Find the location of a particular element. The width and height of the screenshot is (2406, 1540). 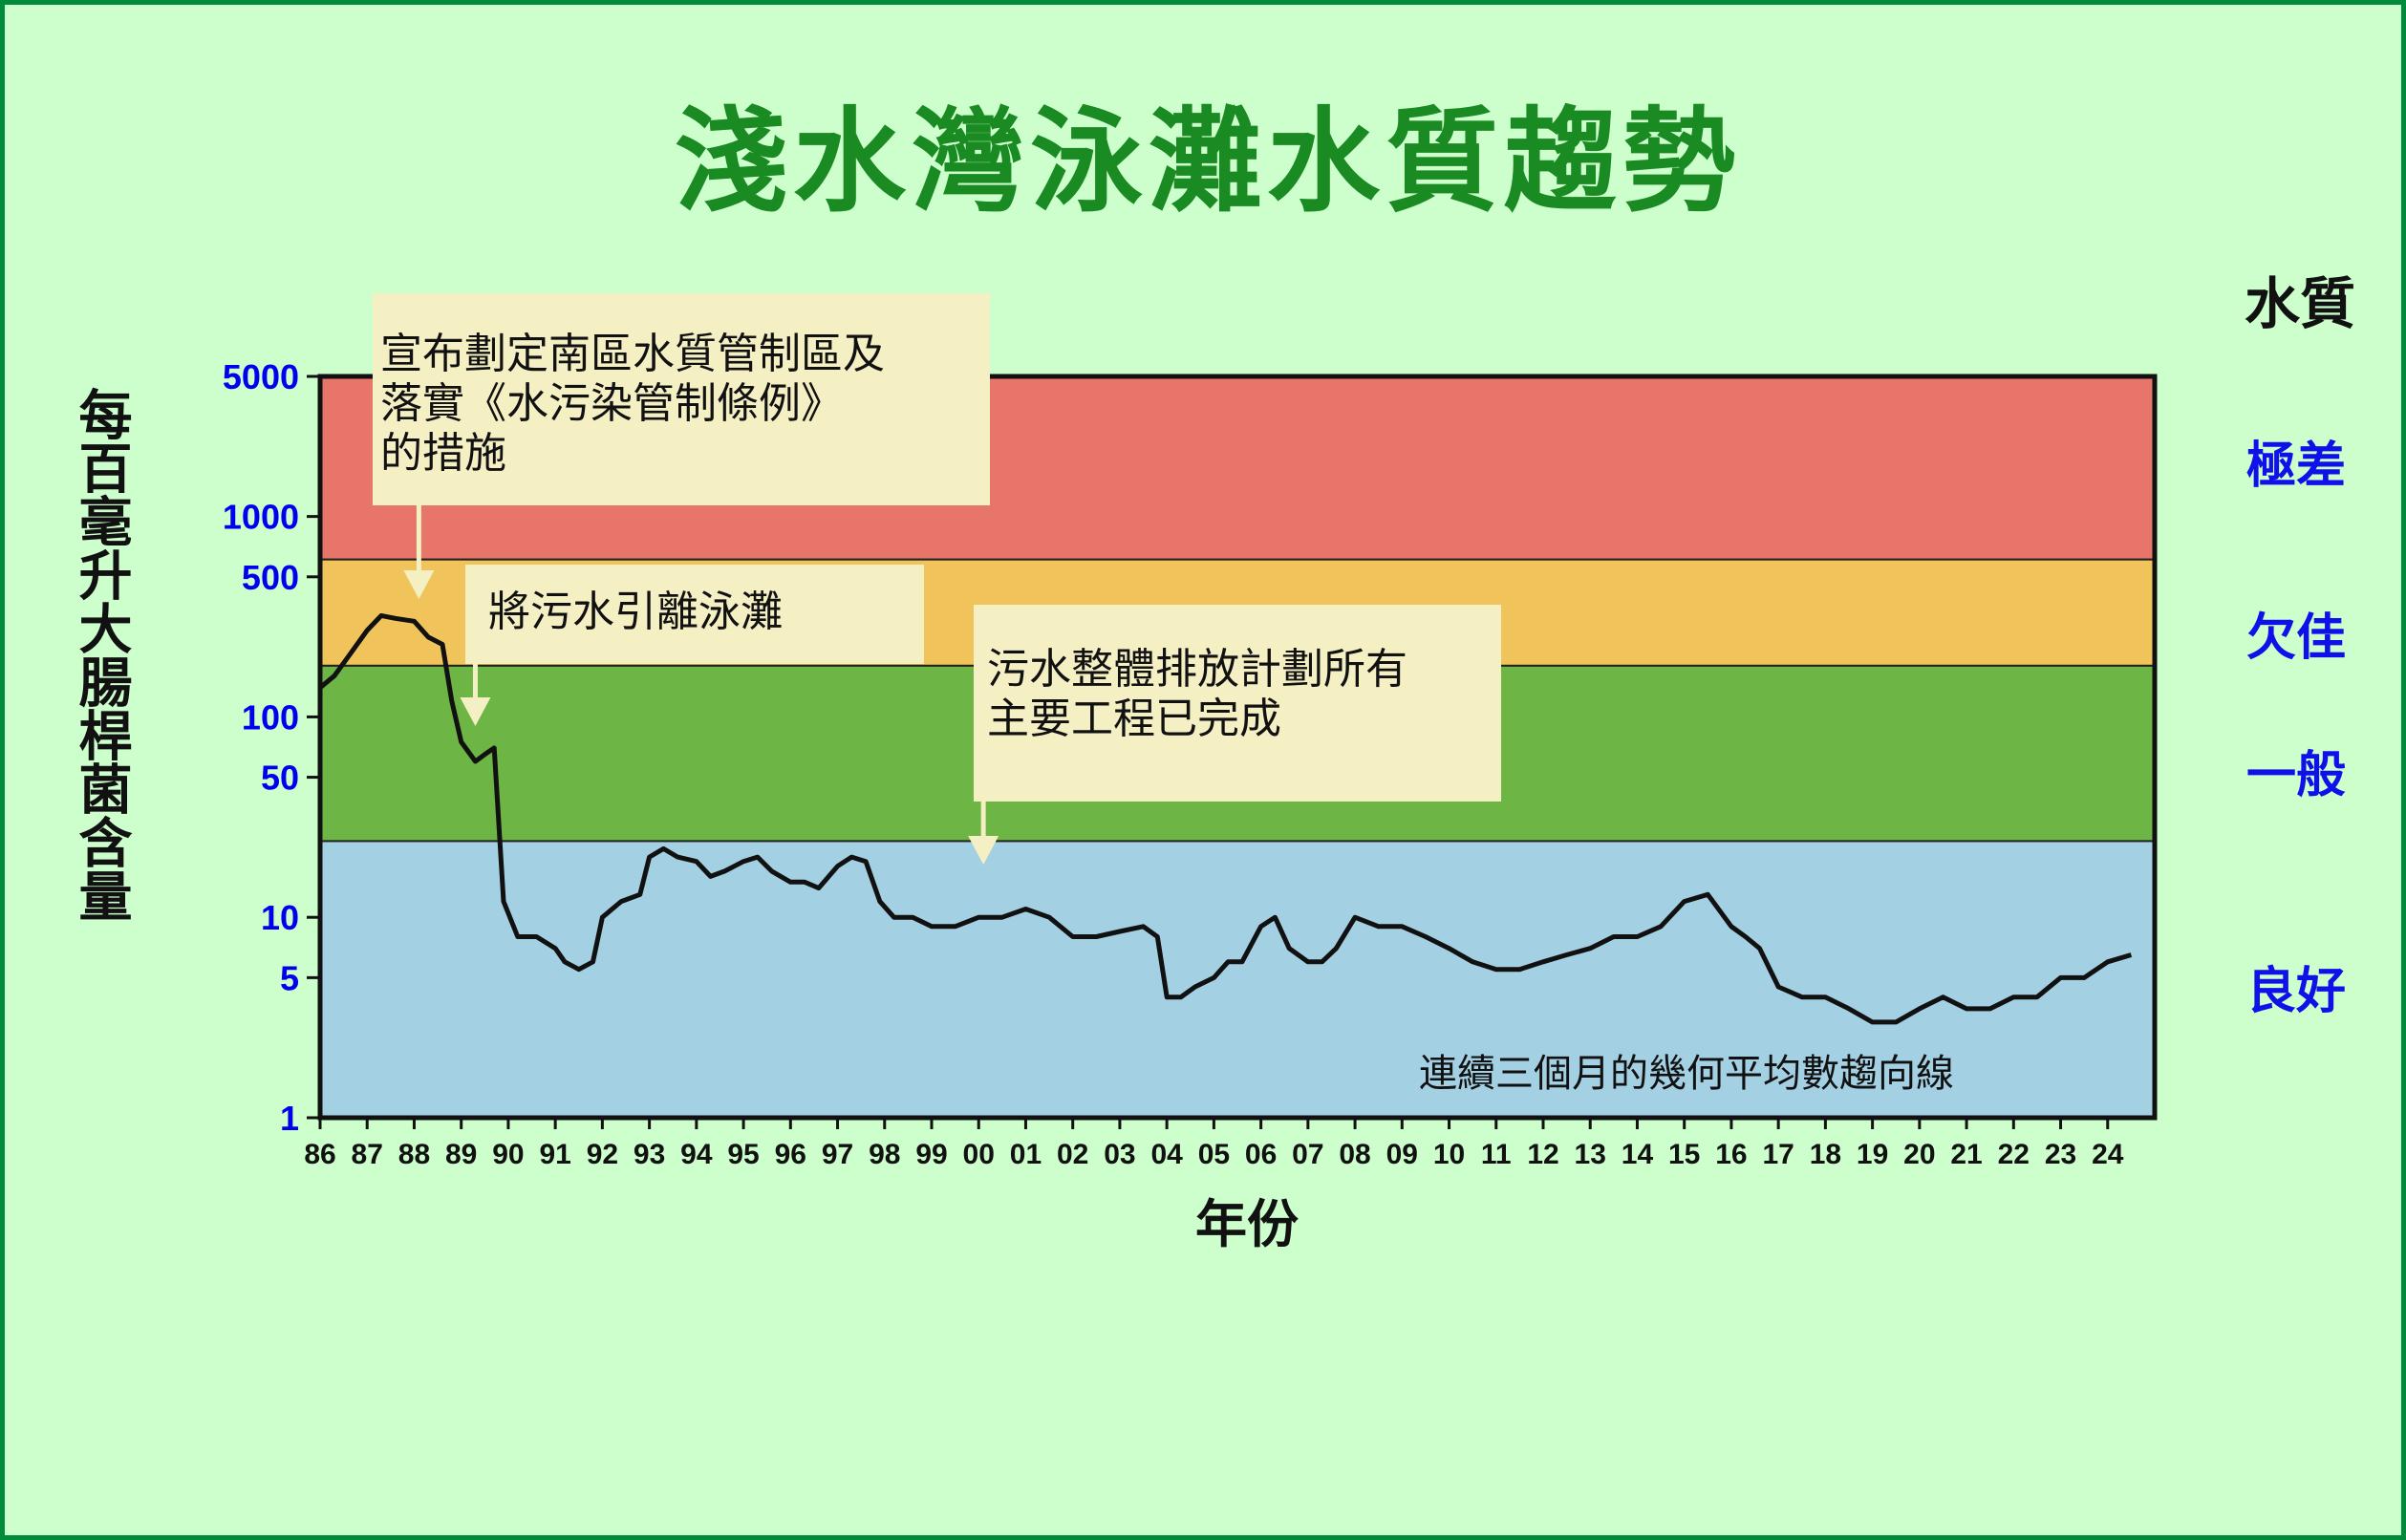

y-tick-label: 1000 is located at coordinates (261, 517).